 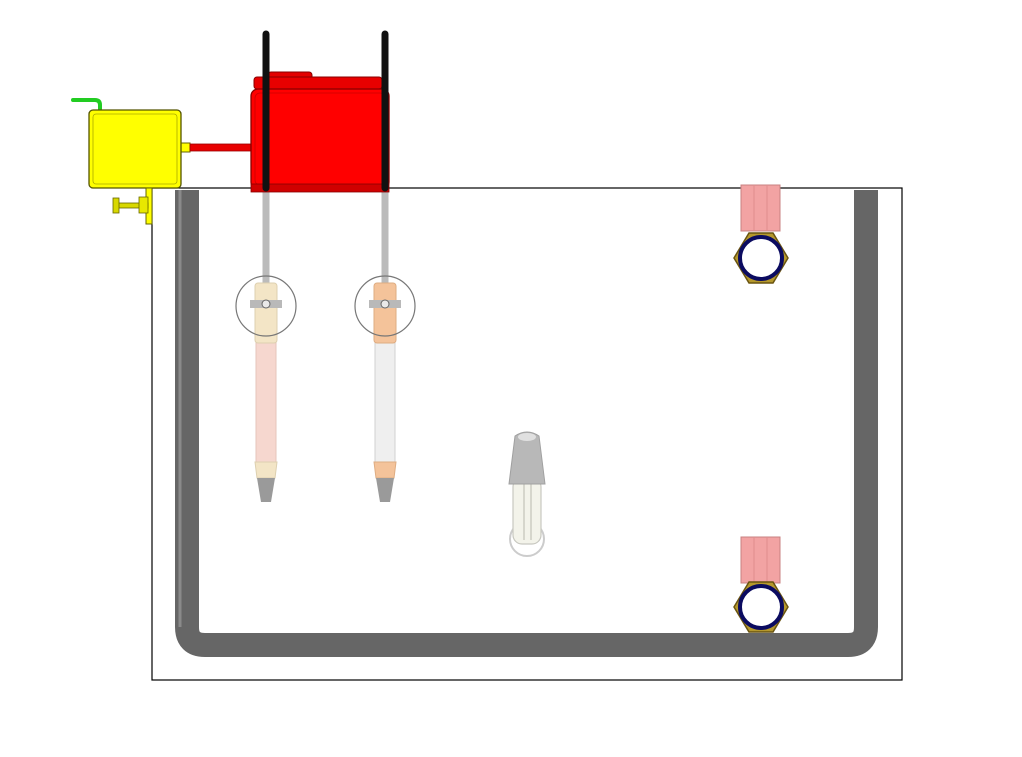 I want to click on connector-tube, so click(x=216, y=147).